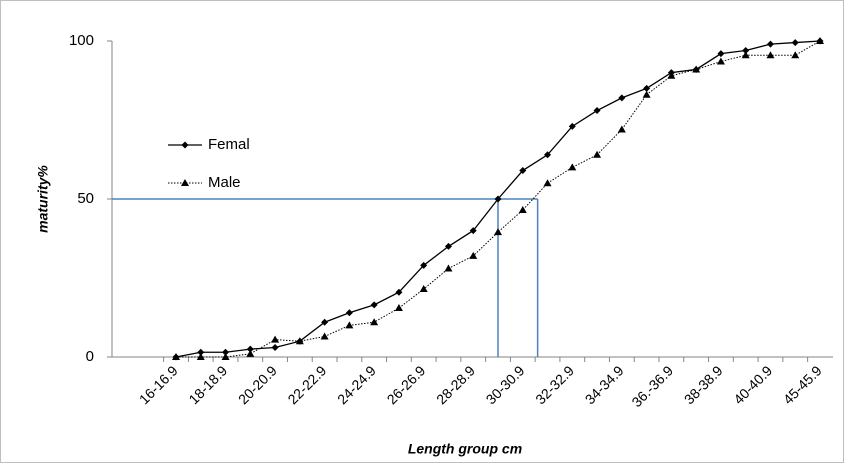 The image size is (844, 463). Describe the element at coordinates (90, 356) in the screenshot. I see `y-tick-label: 0` at that location.